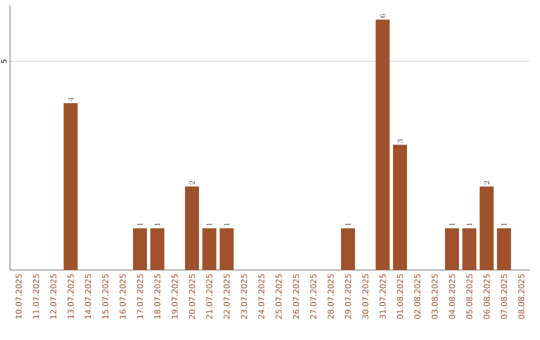 This screenshot has height=340, width=540. I want to click on x-tick-label: 02.08.2025, so click(417, 296).